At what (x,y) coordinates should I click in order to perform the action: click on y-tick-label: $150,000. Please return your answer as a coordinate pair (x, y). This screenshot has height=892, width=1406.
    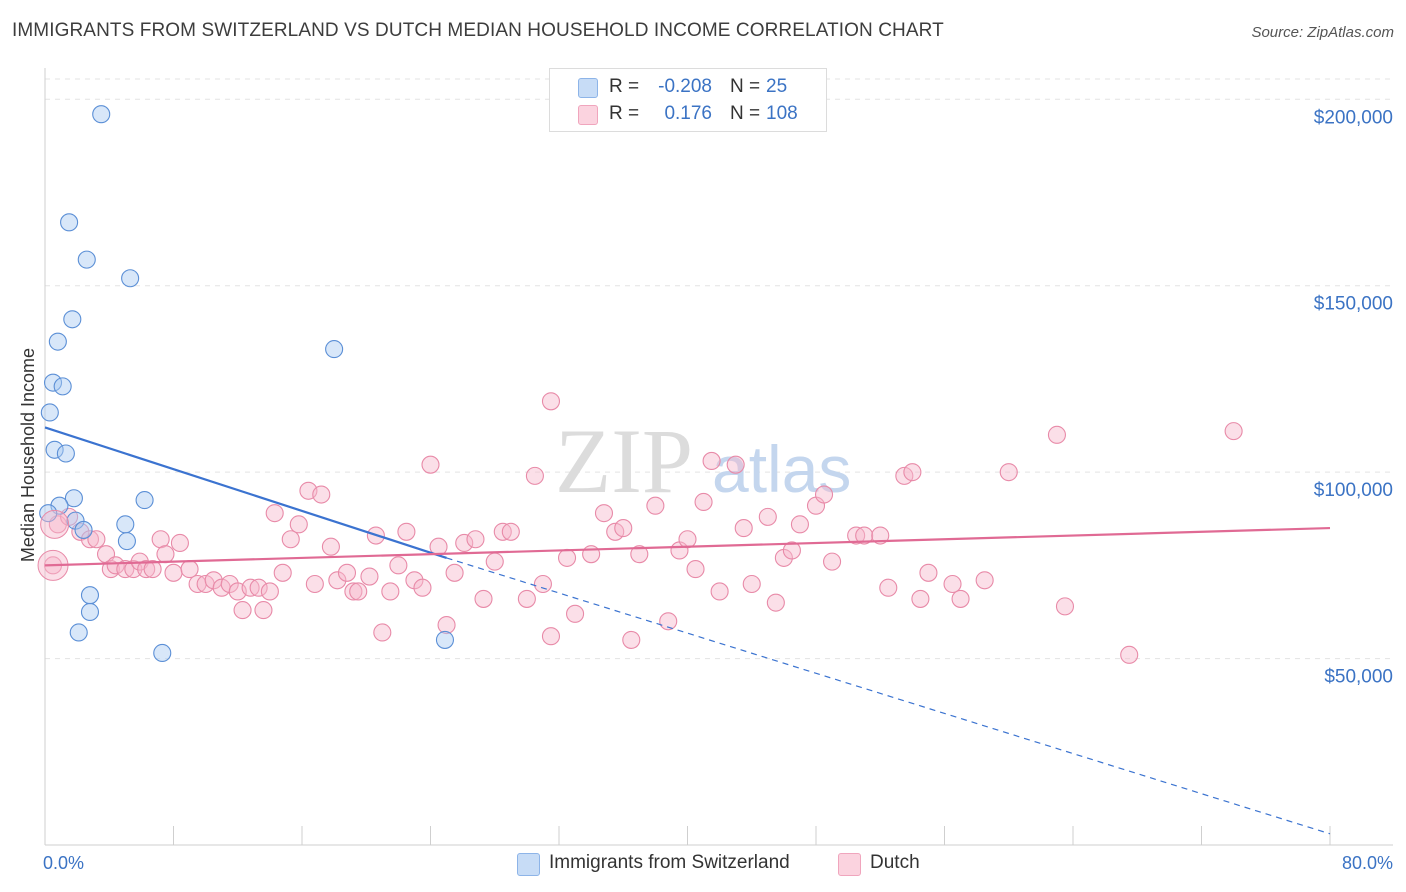
    Looking at the image, I should click on (1353, 304).